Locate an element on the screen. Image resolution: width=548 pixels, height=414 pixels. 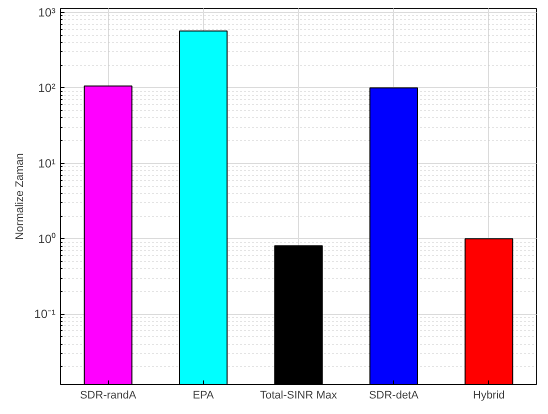
x-tick-label: Hybrid is located at coordinates (489, 396).